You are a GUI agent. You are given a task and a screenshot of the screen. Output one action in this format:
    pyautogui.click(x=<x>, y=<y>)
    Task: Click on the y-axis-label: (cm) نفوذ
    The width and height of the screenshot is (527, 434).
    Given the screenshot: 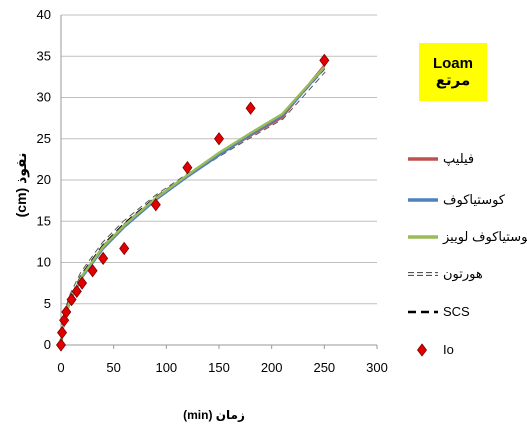 What is the action you would take?
    pyautogui.click(x=21, y=185)
    